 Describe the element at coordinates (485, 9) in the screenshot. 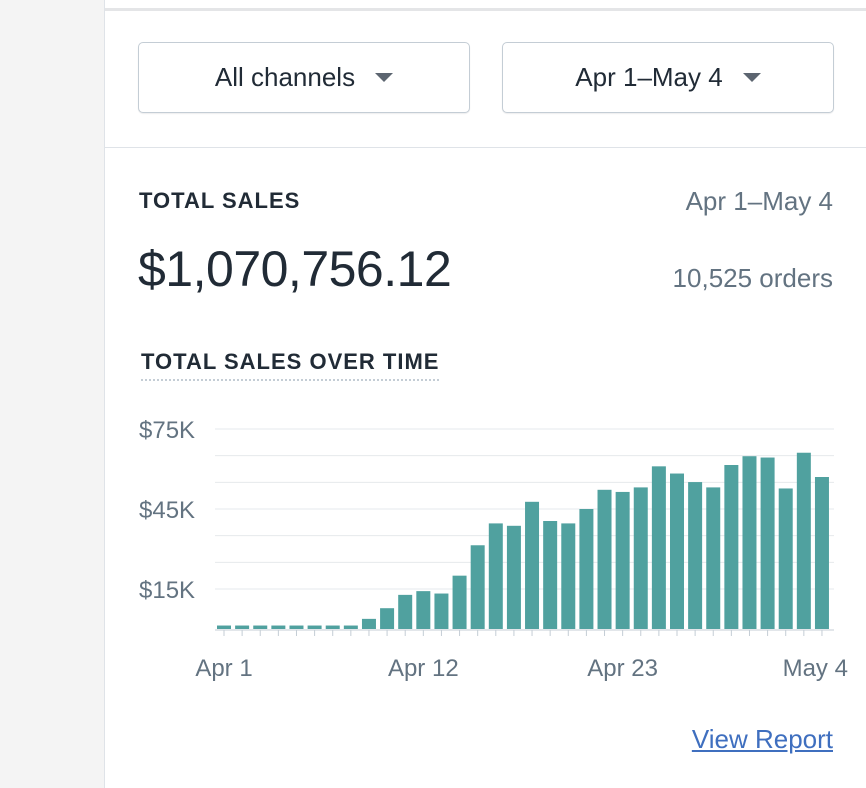

I see `top-divider` at that location.